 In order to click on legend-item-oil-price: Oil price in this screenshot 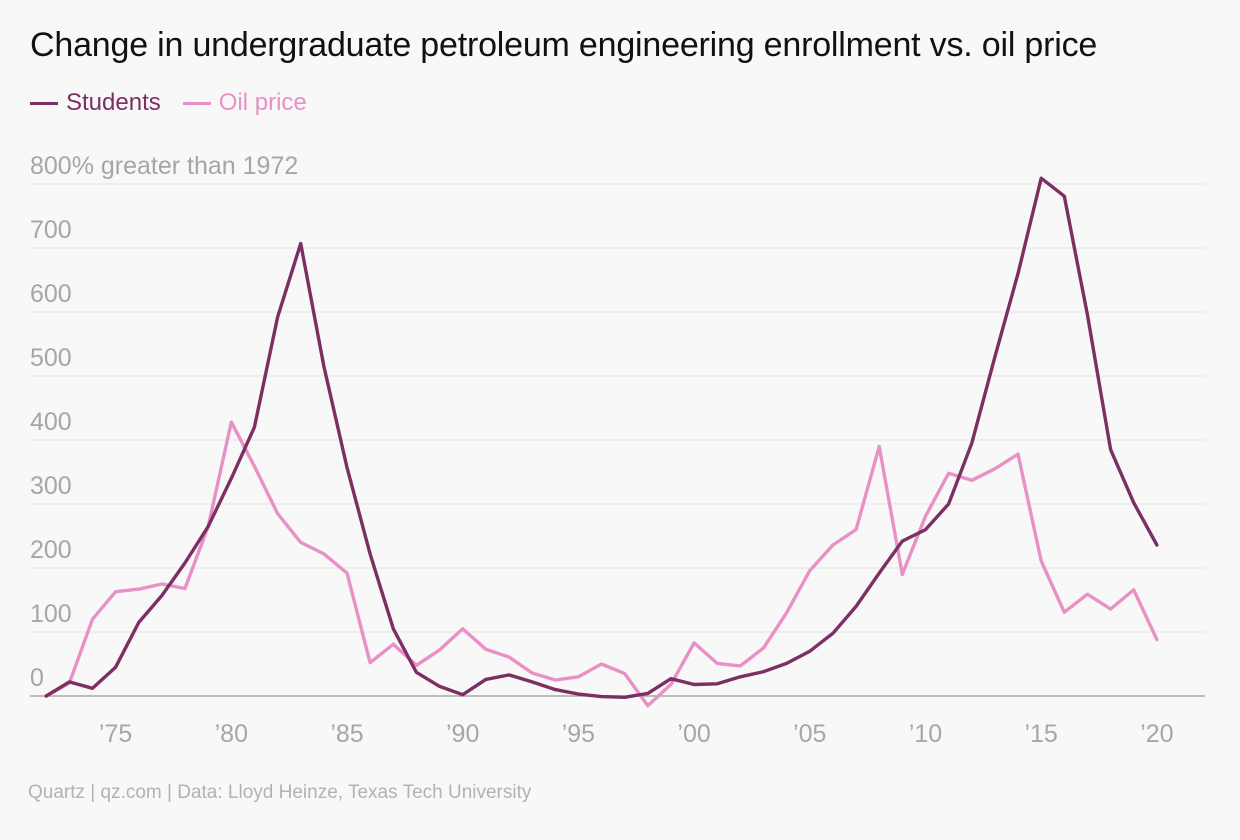, I will do `click(244, 103)`.